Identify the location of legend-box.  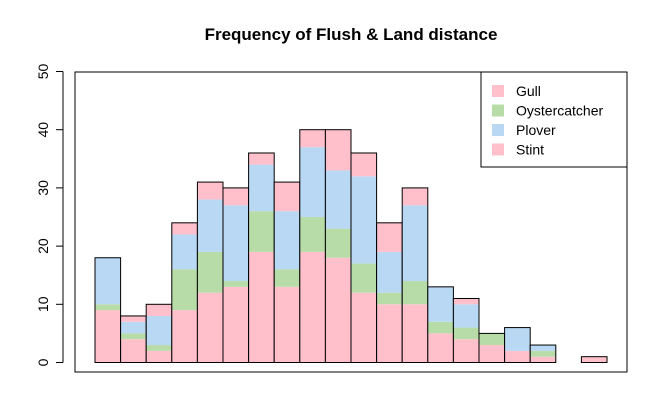
(554, 119).